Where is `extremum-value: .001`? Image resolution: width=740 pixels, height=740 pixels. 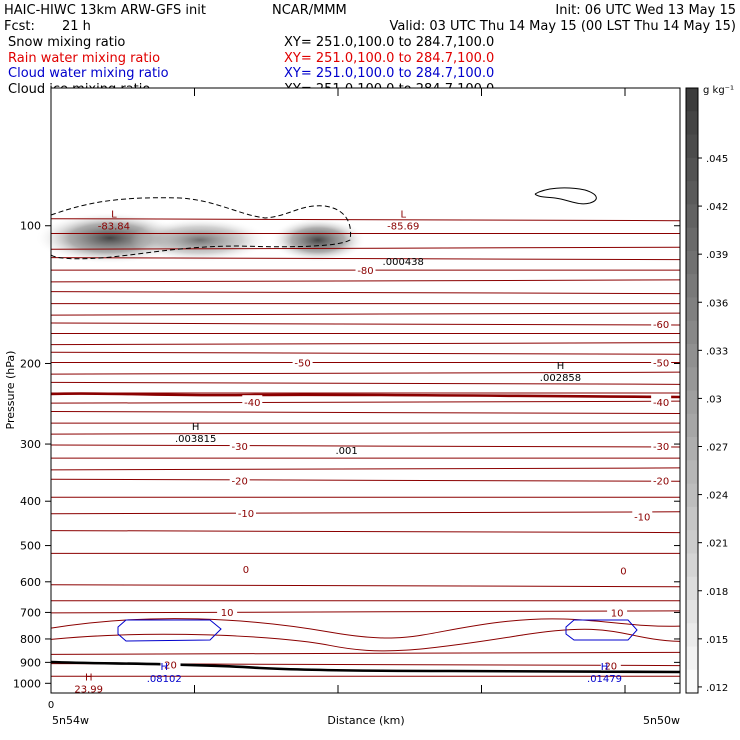 extremum-value: .001 is located at coordinates (346, 451).